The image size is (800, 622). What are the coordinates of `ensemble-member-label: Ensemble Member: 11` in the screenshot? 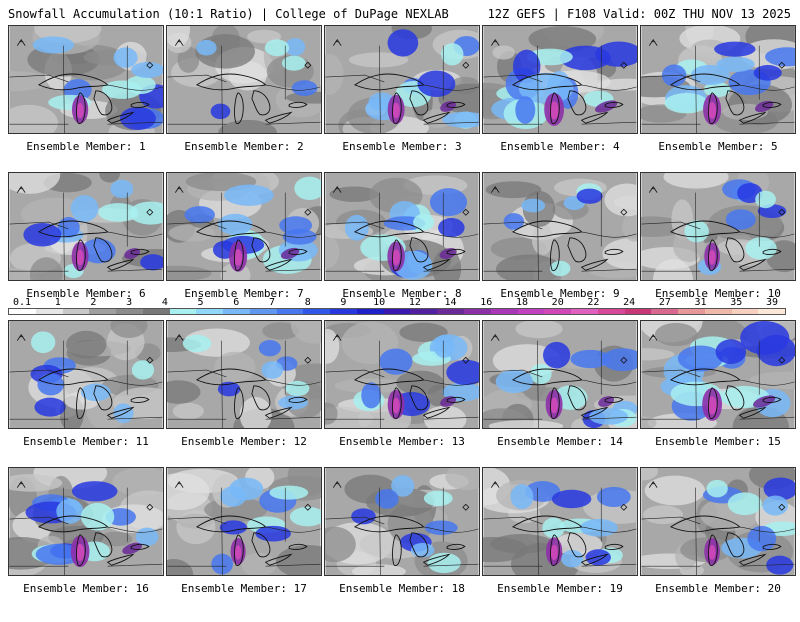 It's located at (86, 441).